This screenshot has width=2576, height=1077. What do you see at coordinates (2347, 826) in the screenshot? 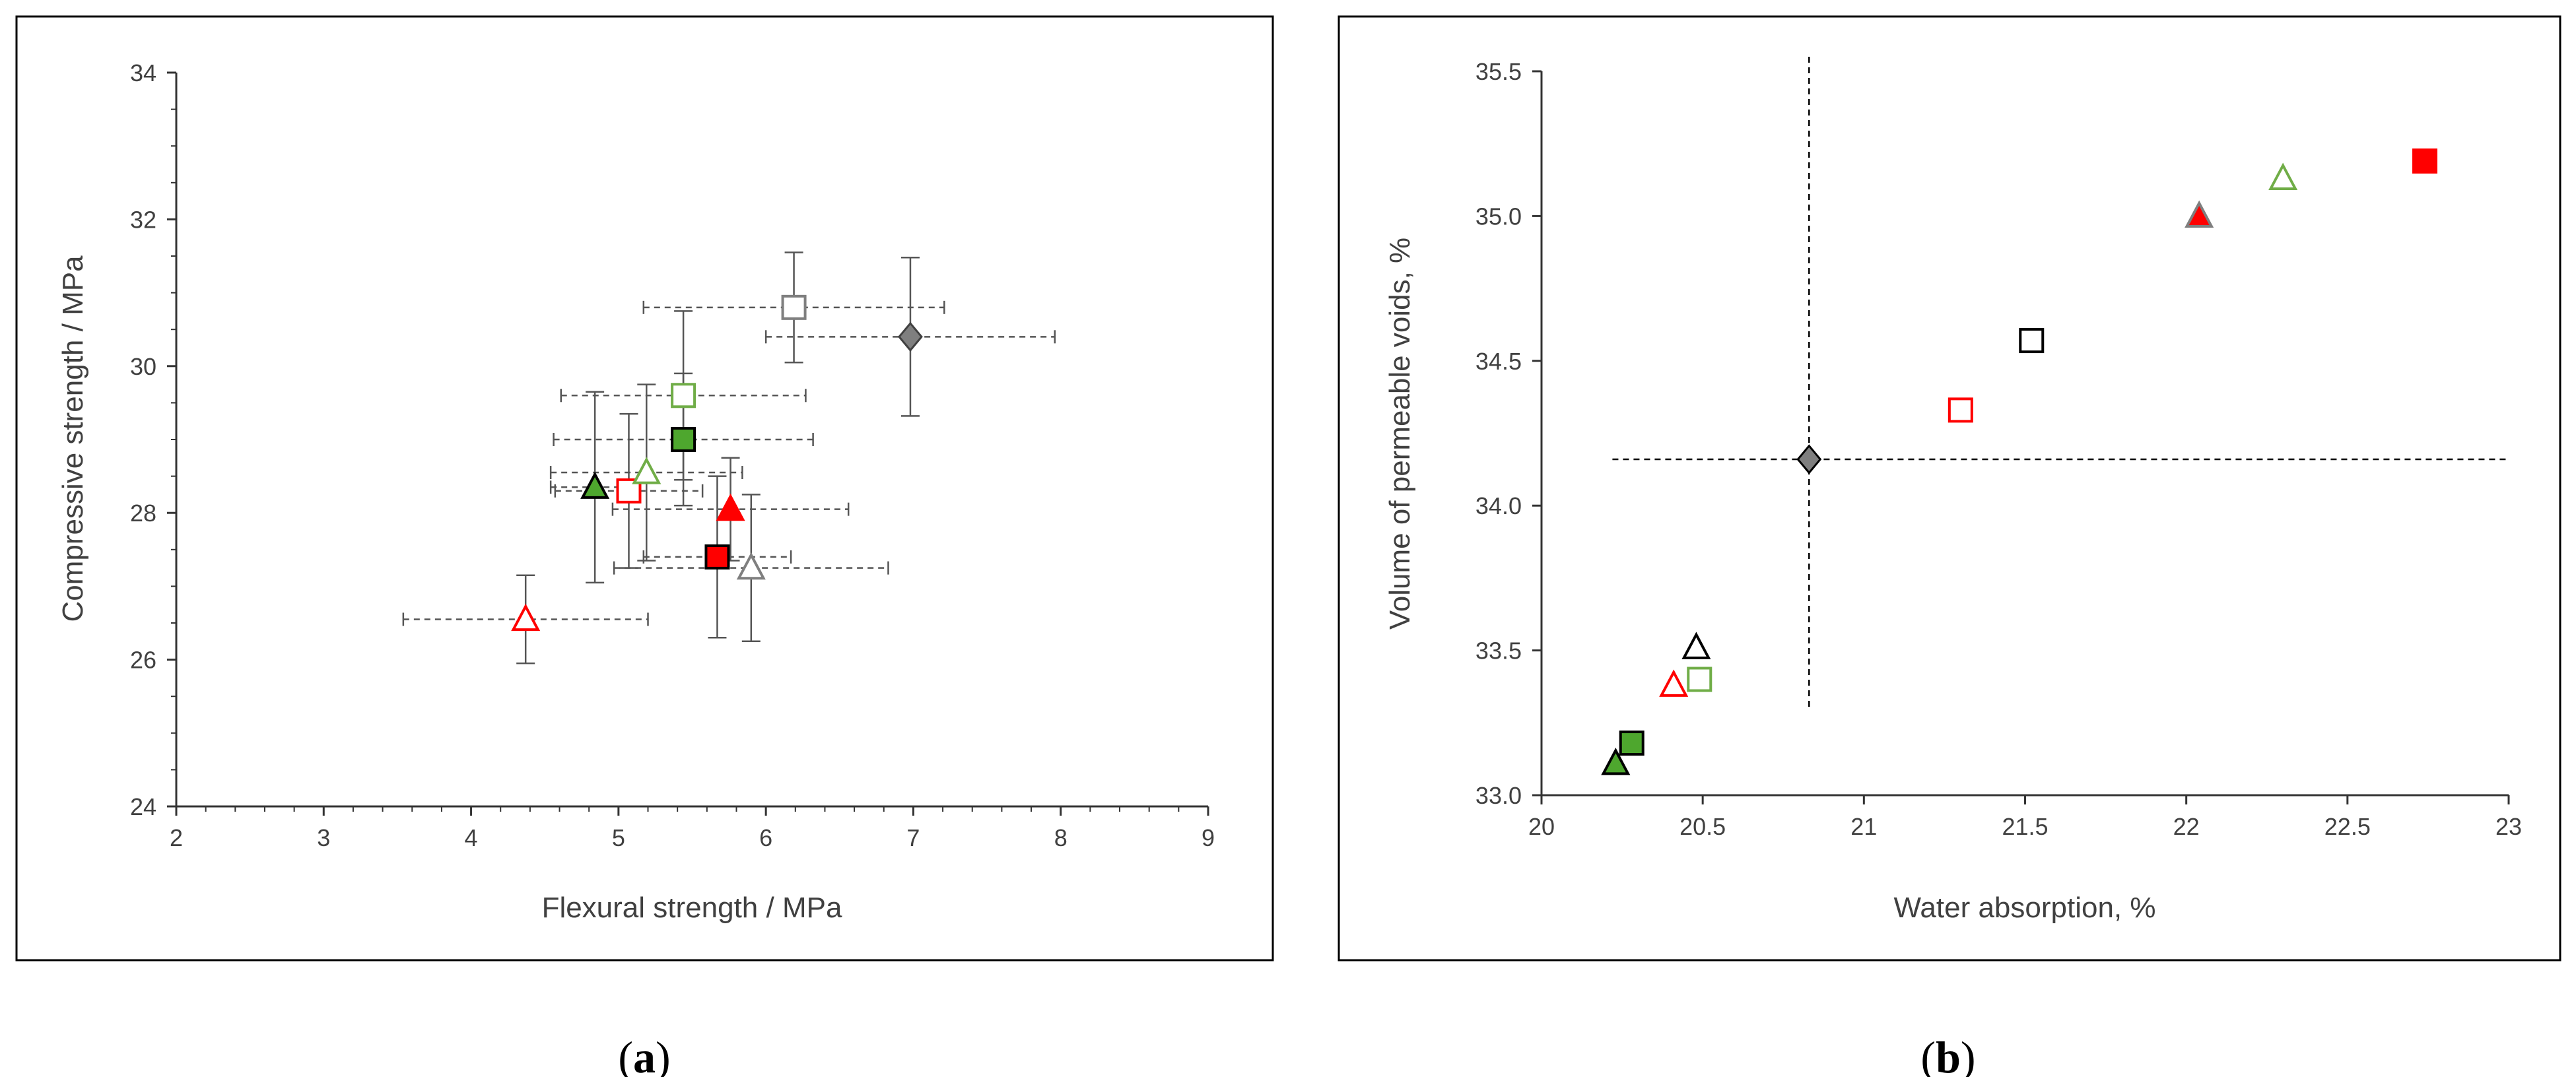
I see `panel-b-x-tick-label: 22.5` at bounding box center [2347, 826].